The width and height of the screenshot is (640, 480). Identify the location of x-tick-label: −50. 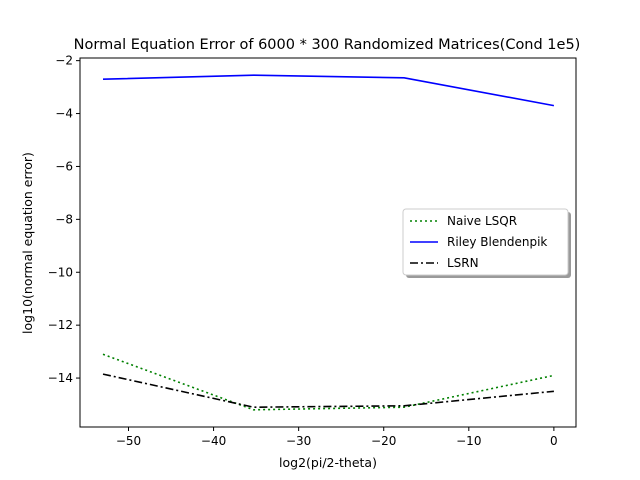
(128, 441).